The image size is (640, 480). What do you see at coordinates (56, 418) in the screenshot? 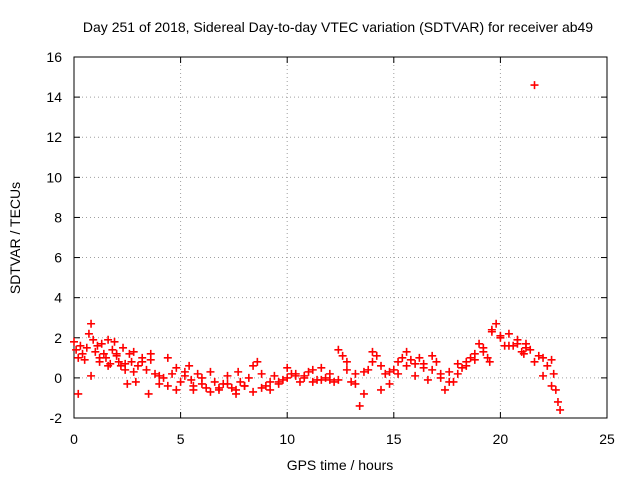
I see `y-tick-label: -2` at bounding box center [56, 418].